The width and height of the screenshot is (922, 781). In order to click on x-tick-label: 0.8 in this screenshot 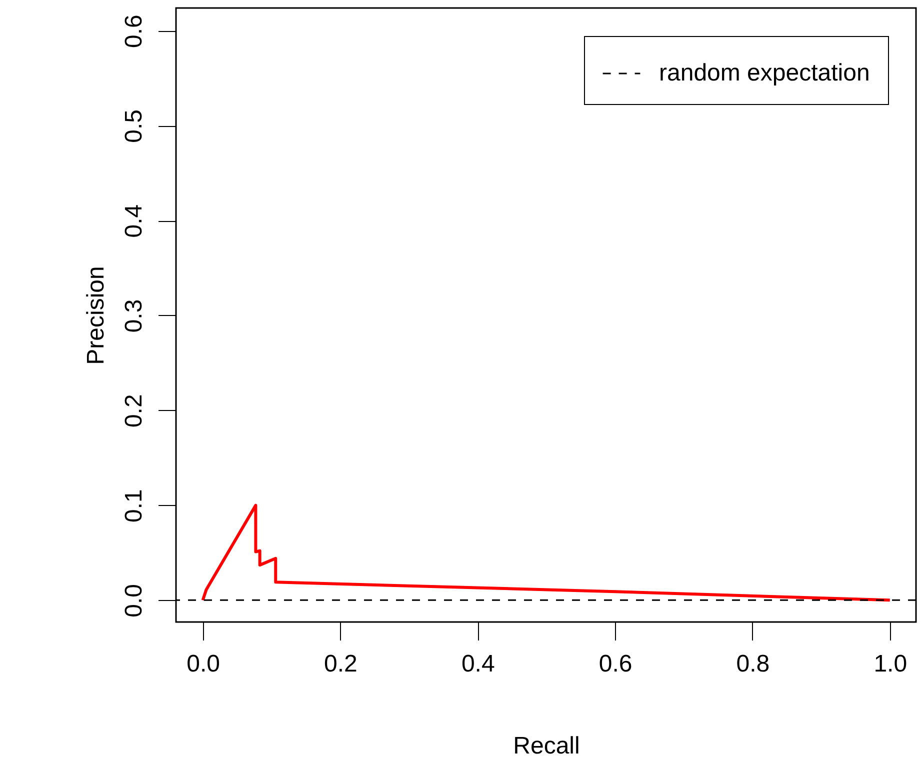, I will do `click(753, 664)`.